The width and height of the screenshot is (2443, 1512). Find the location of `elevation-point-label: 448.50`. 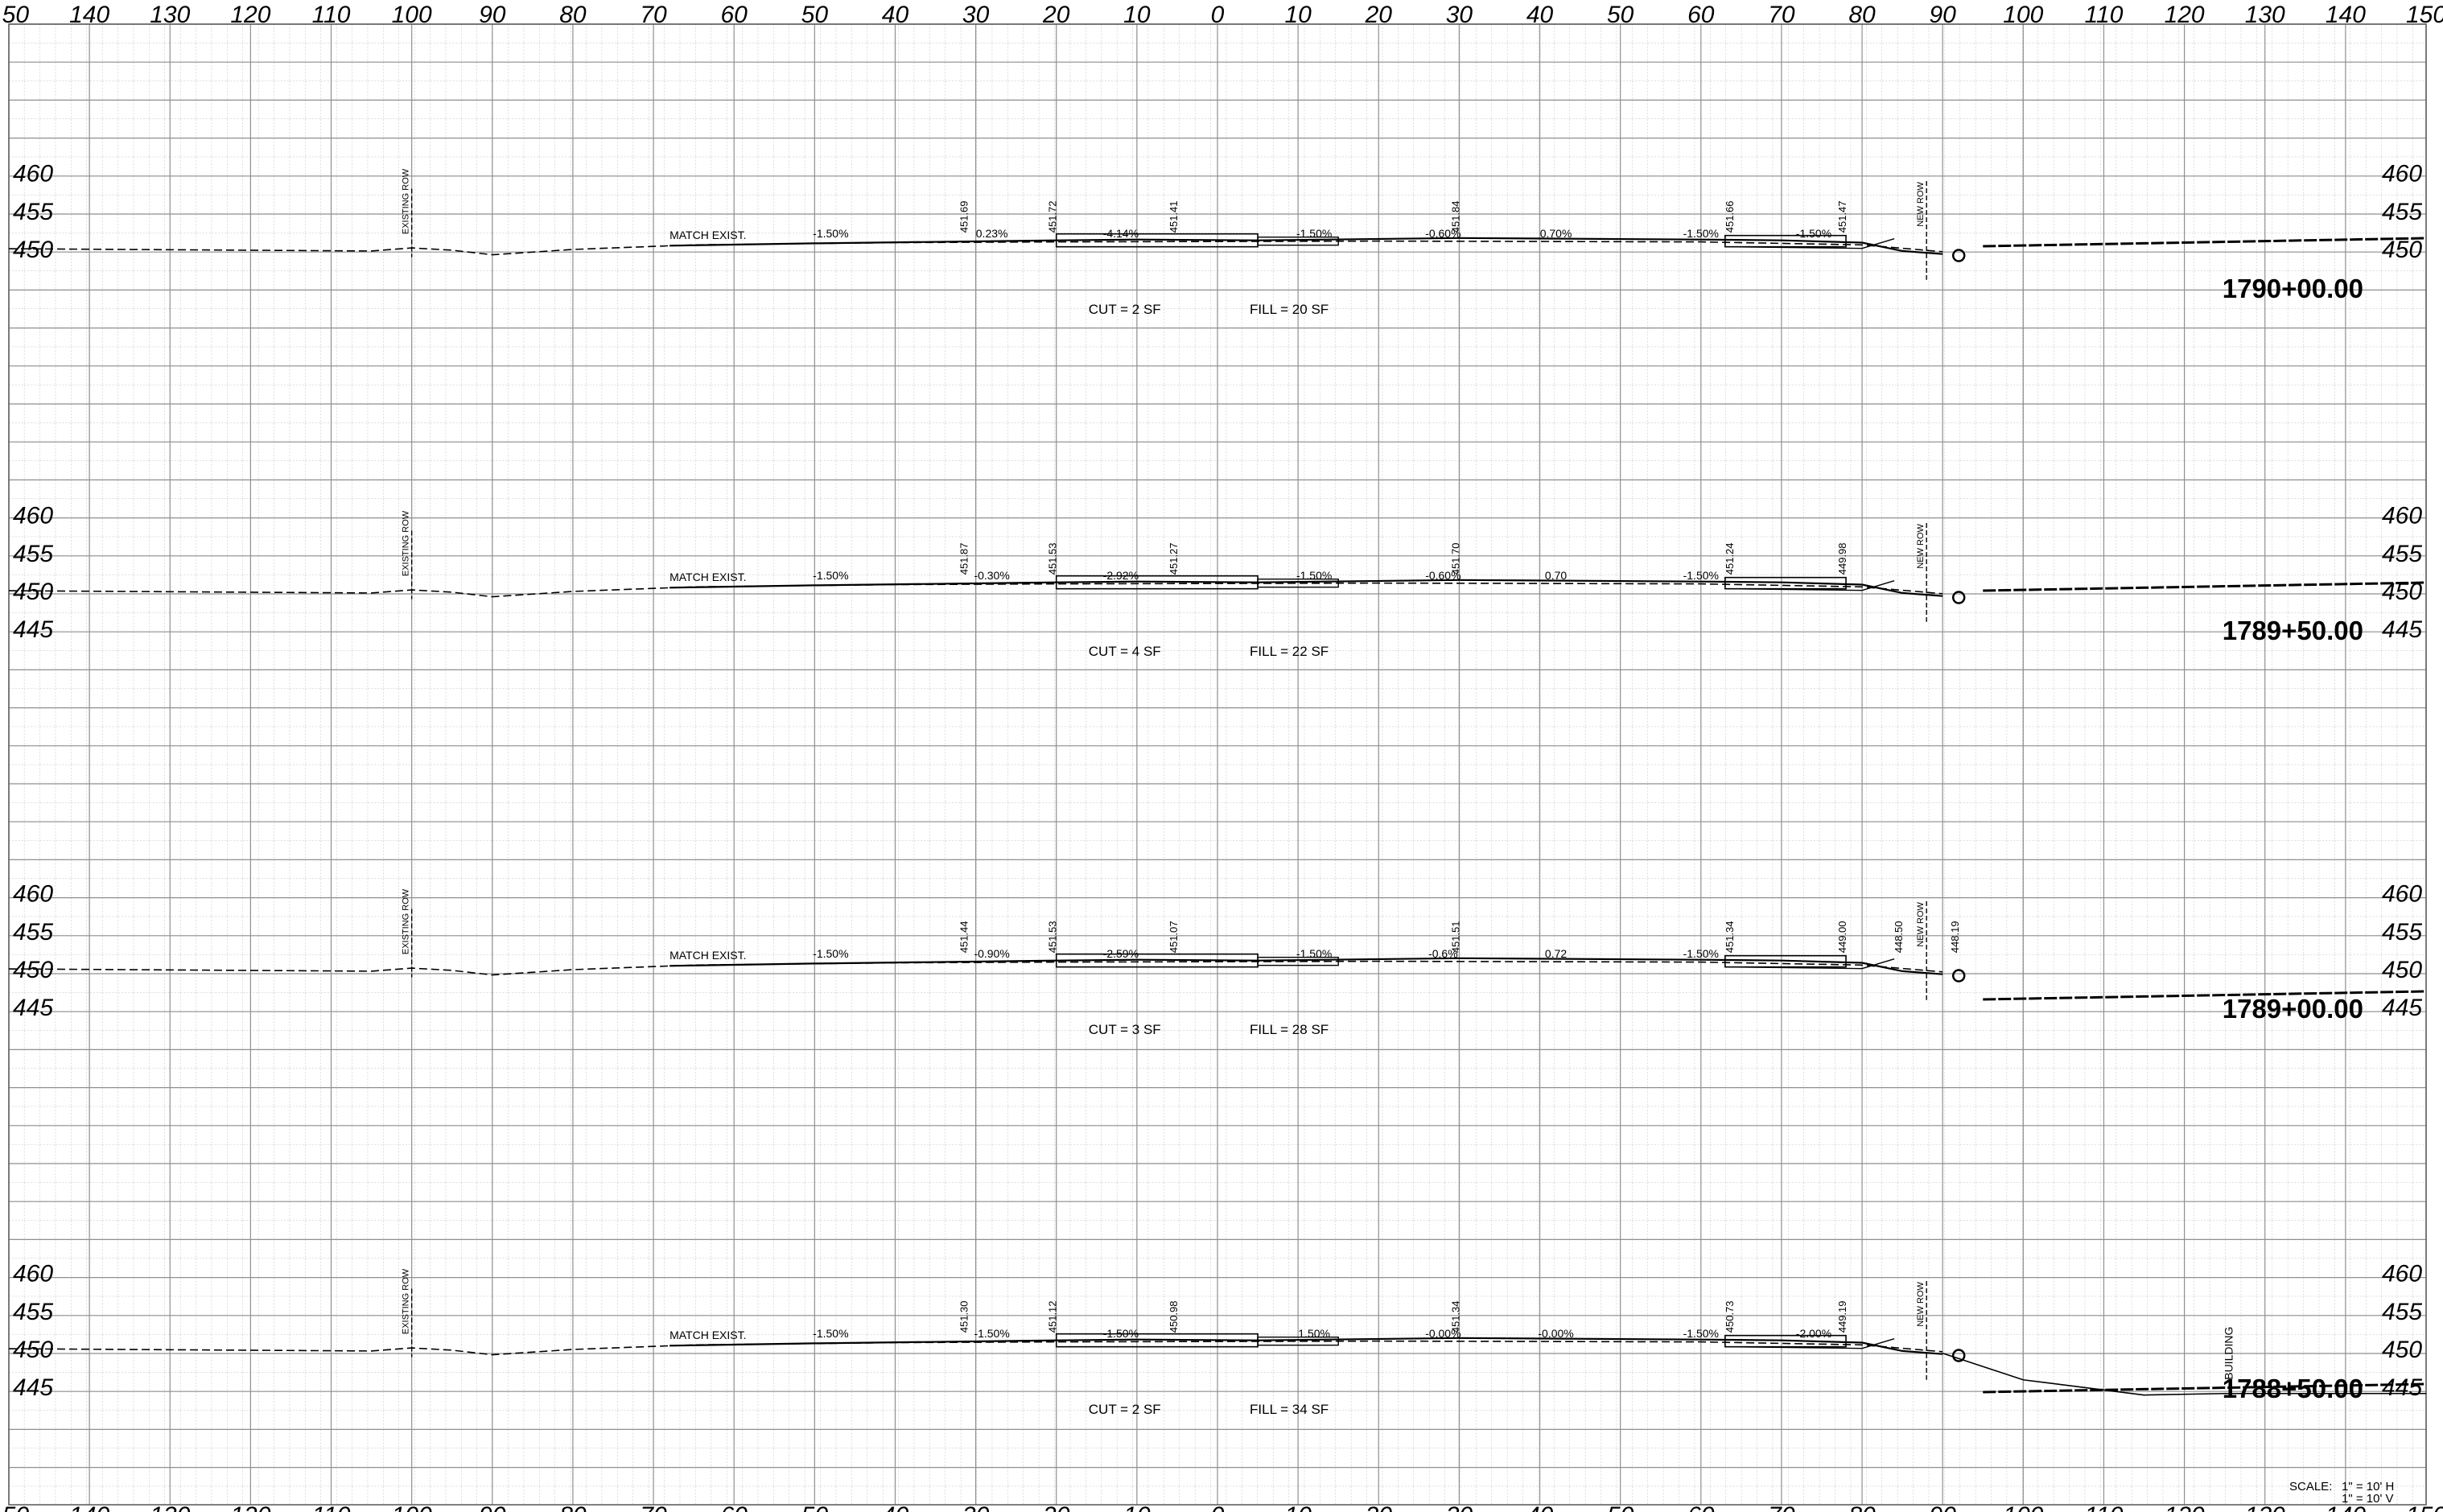

elevation-point-label: 448.50 is located at coordinates (1899, 937).